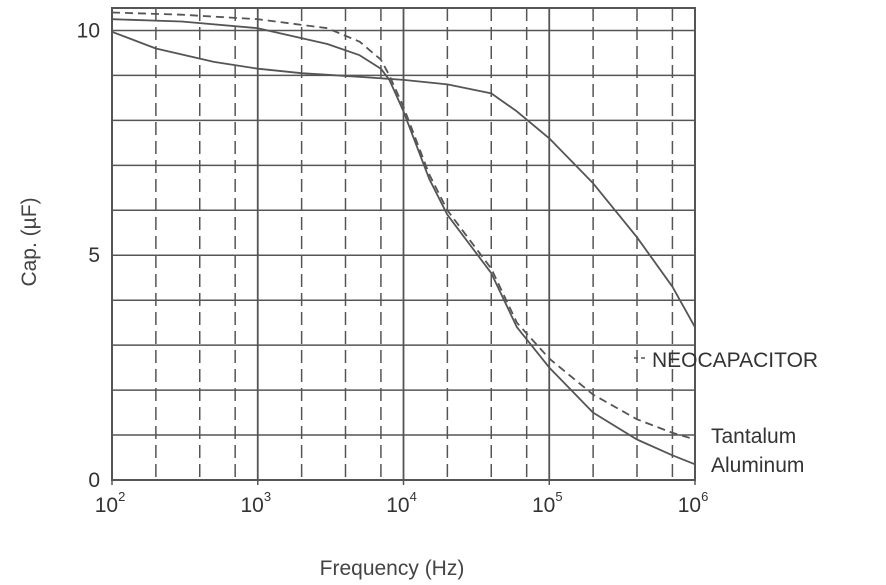 This screenshot has height=585, width=886. What do you see at coordinates (547, 503) in the screenshot?
I see `x-tick-label: 10⁵` at bounding box center [547, 503].